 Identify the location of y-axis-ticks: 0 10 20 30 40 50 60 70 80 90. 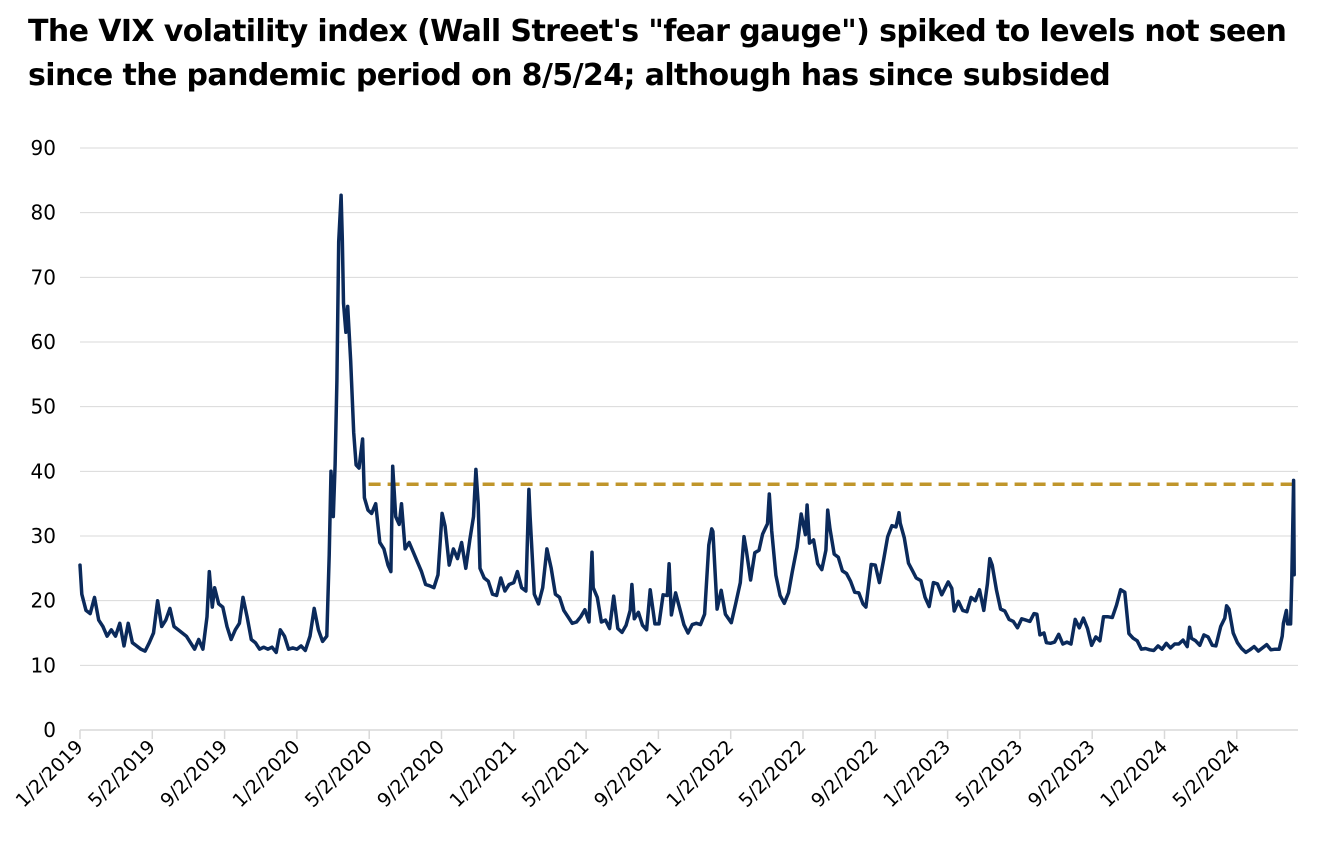
(43, 439).